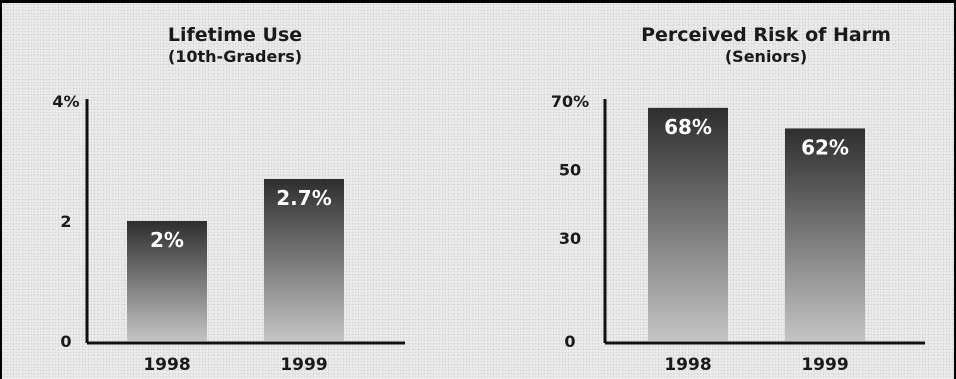 The width and height of the screenshot is (956, 379). What do you see at coordinates (570, 221) in the screenshot?
I see `y-tick-labels: 0 30 50 70%` at bounding box center [570, 221].